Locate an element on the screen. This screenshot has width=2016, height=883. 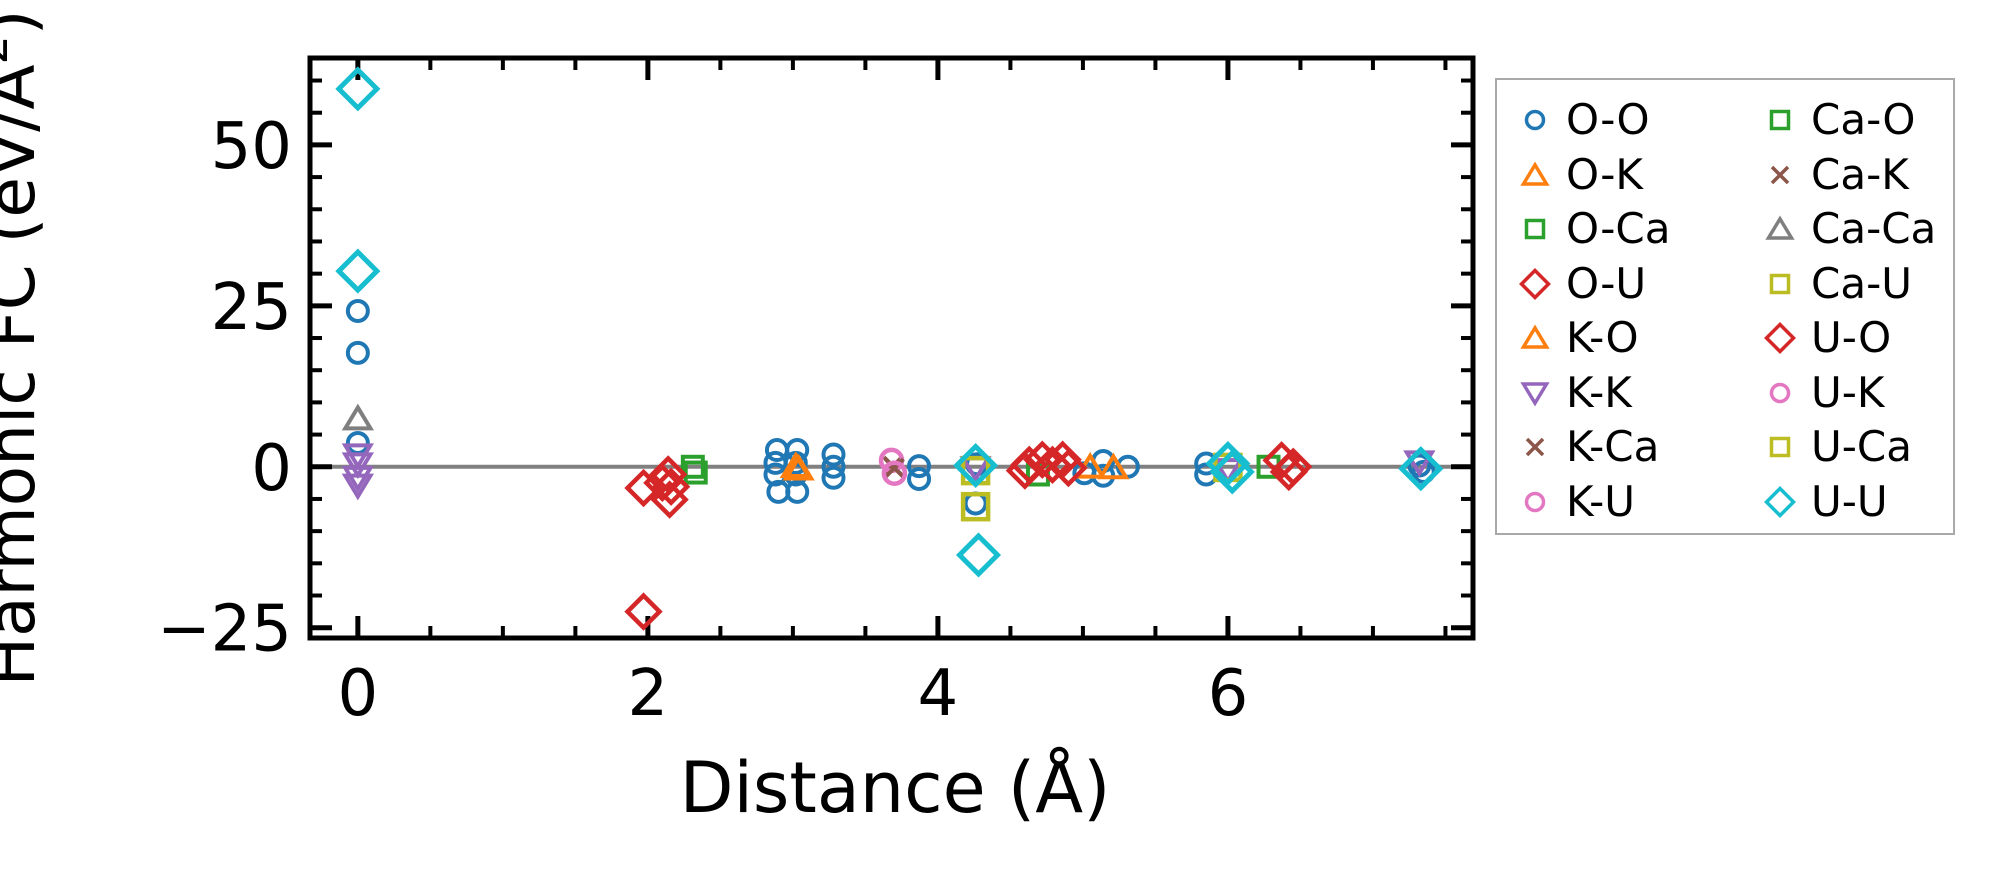
series-ca-ca is located at coordinates (357, 417).